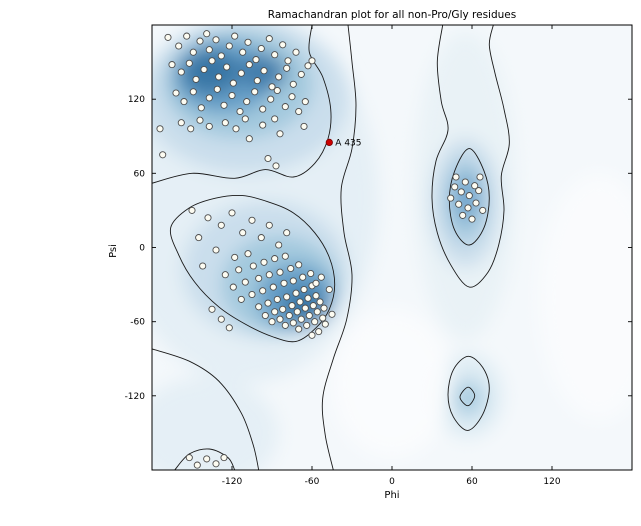 This screenshot has width=641, height=526. What do you see at coordinates (472, 482) in the screenshot?
I see `x-tick-label: 60` at bounding box center [472, 482].